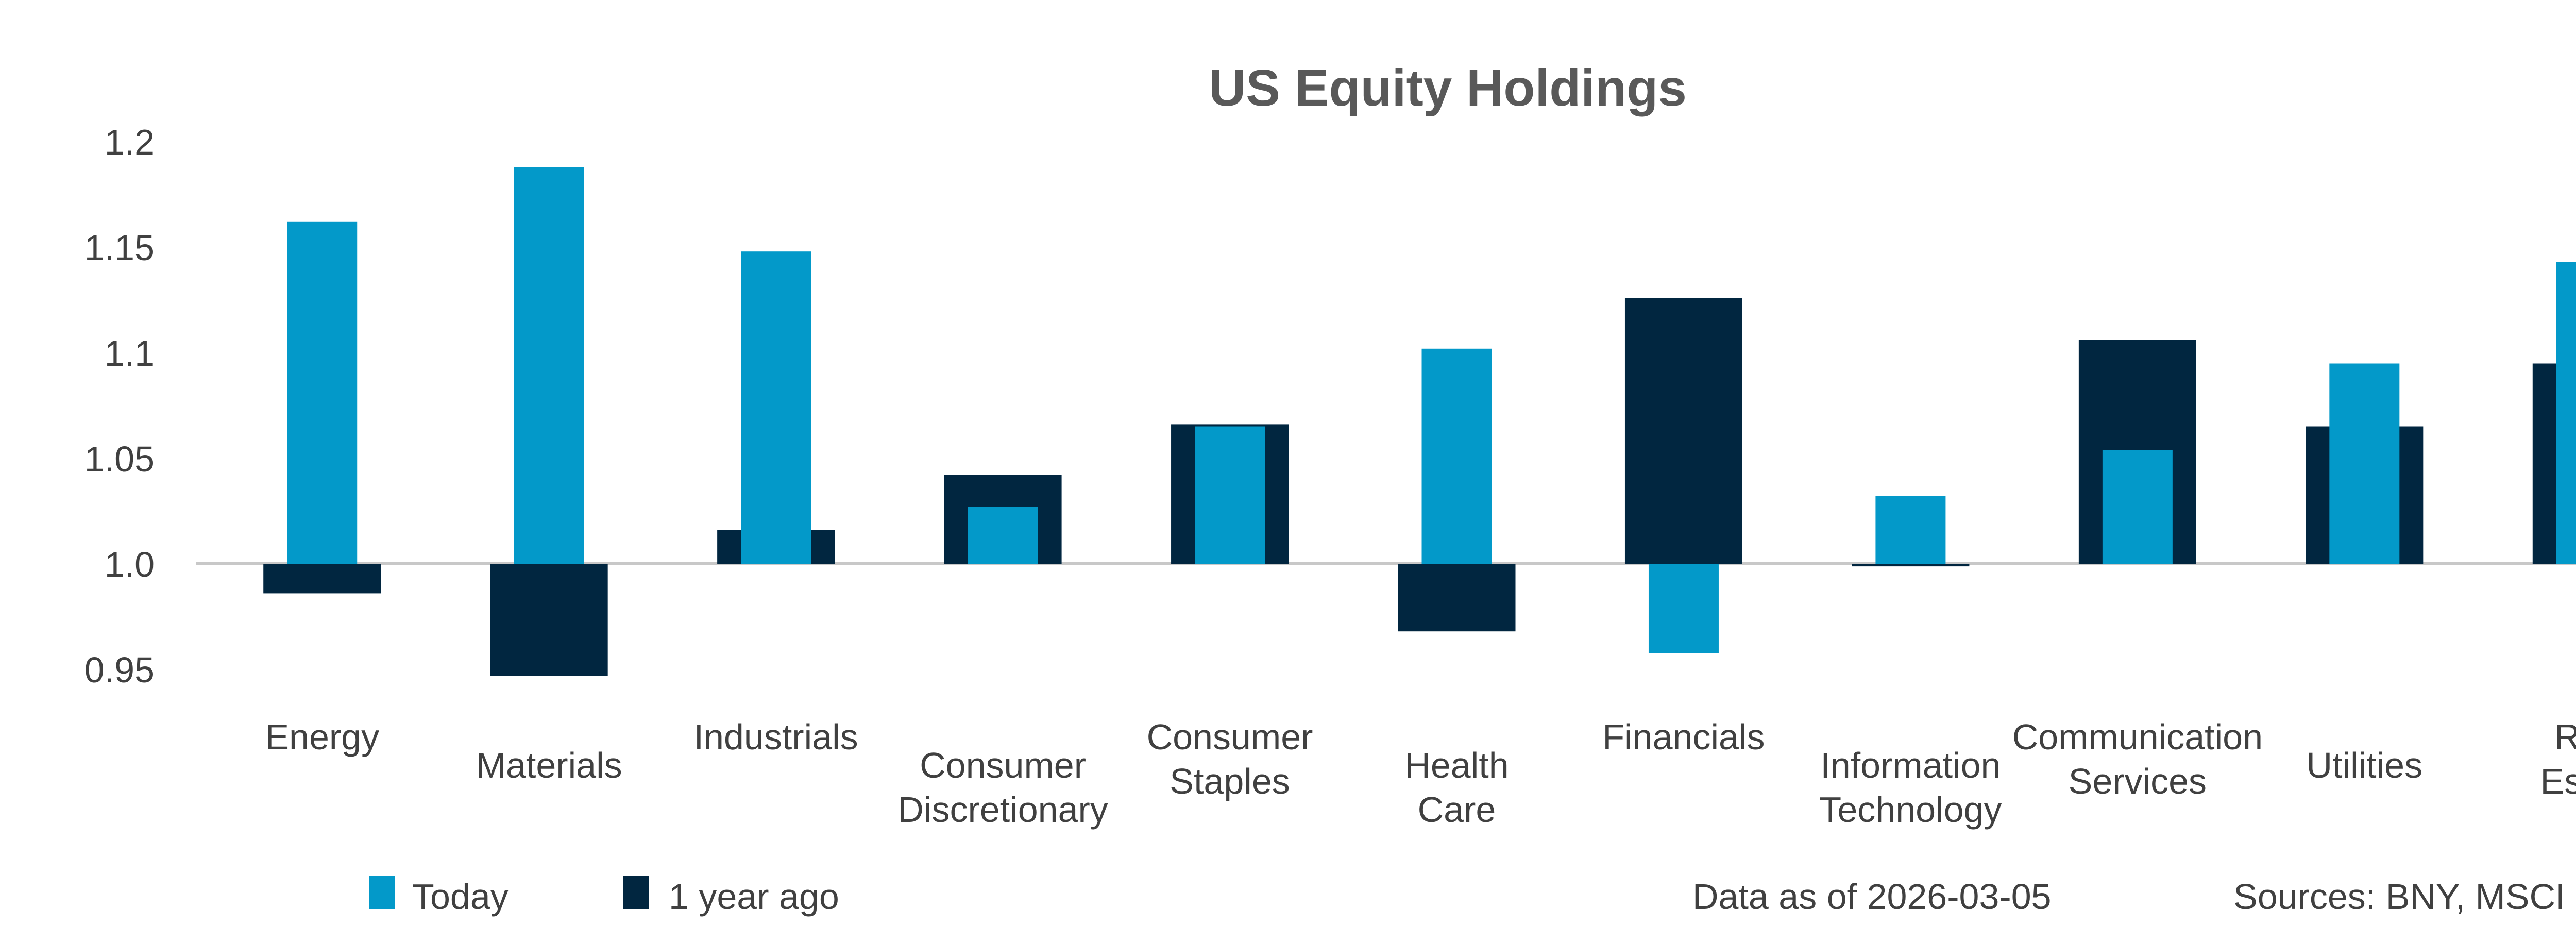 This screenshot has height=927, width=2576. What do you see at coordinates (2138, 781) in the screenshot?
I see `category-label: Services` at bounding box center [2138, 781].